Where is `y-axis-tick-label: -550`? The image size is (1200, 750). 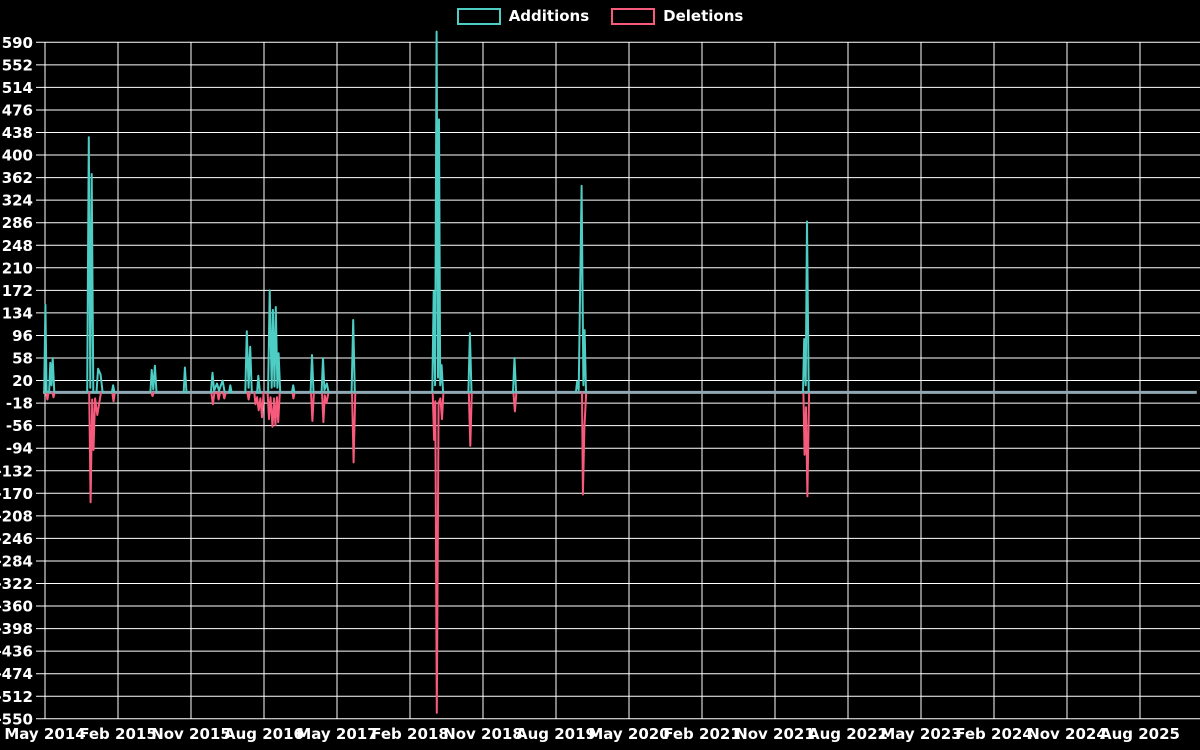 y-axis-tick-label: -550 is located at coordinates (16, 719).